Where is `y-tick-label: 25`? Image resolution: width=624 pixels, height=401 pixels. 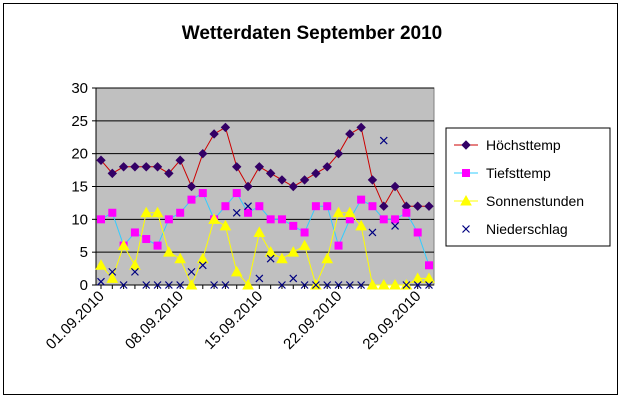 y-tick-label: 25 is located at coordinates (79, 121).